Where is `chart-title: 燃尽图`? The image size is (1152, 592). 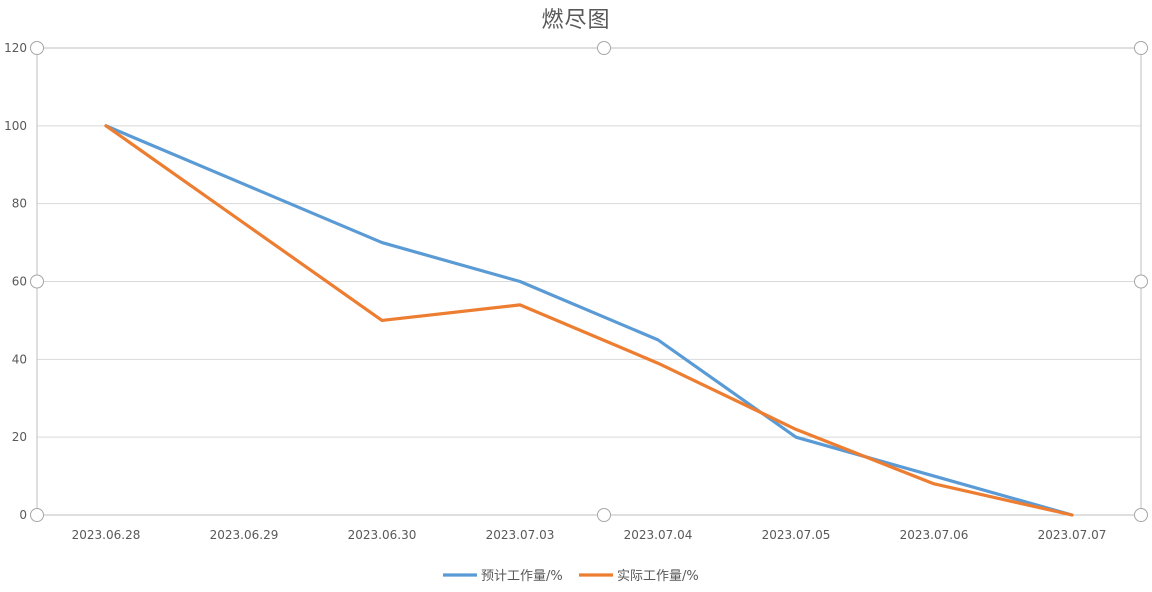 chart-title: 燃尽图 is located at coordinates (576, 20).